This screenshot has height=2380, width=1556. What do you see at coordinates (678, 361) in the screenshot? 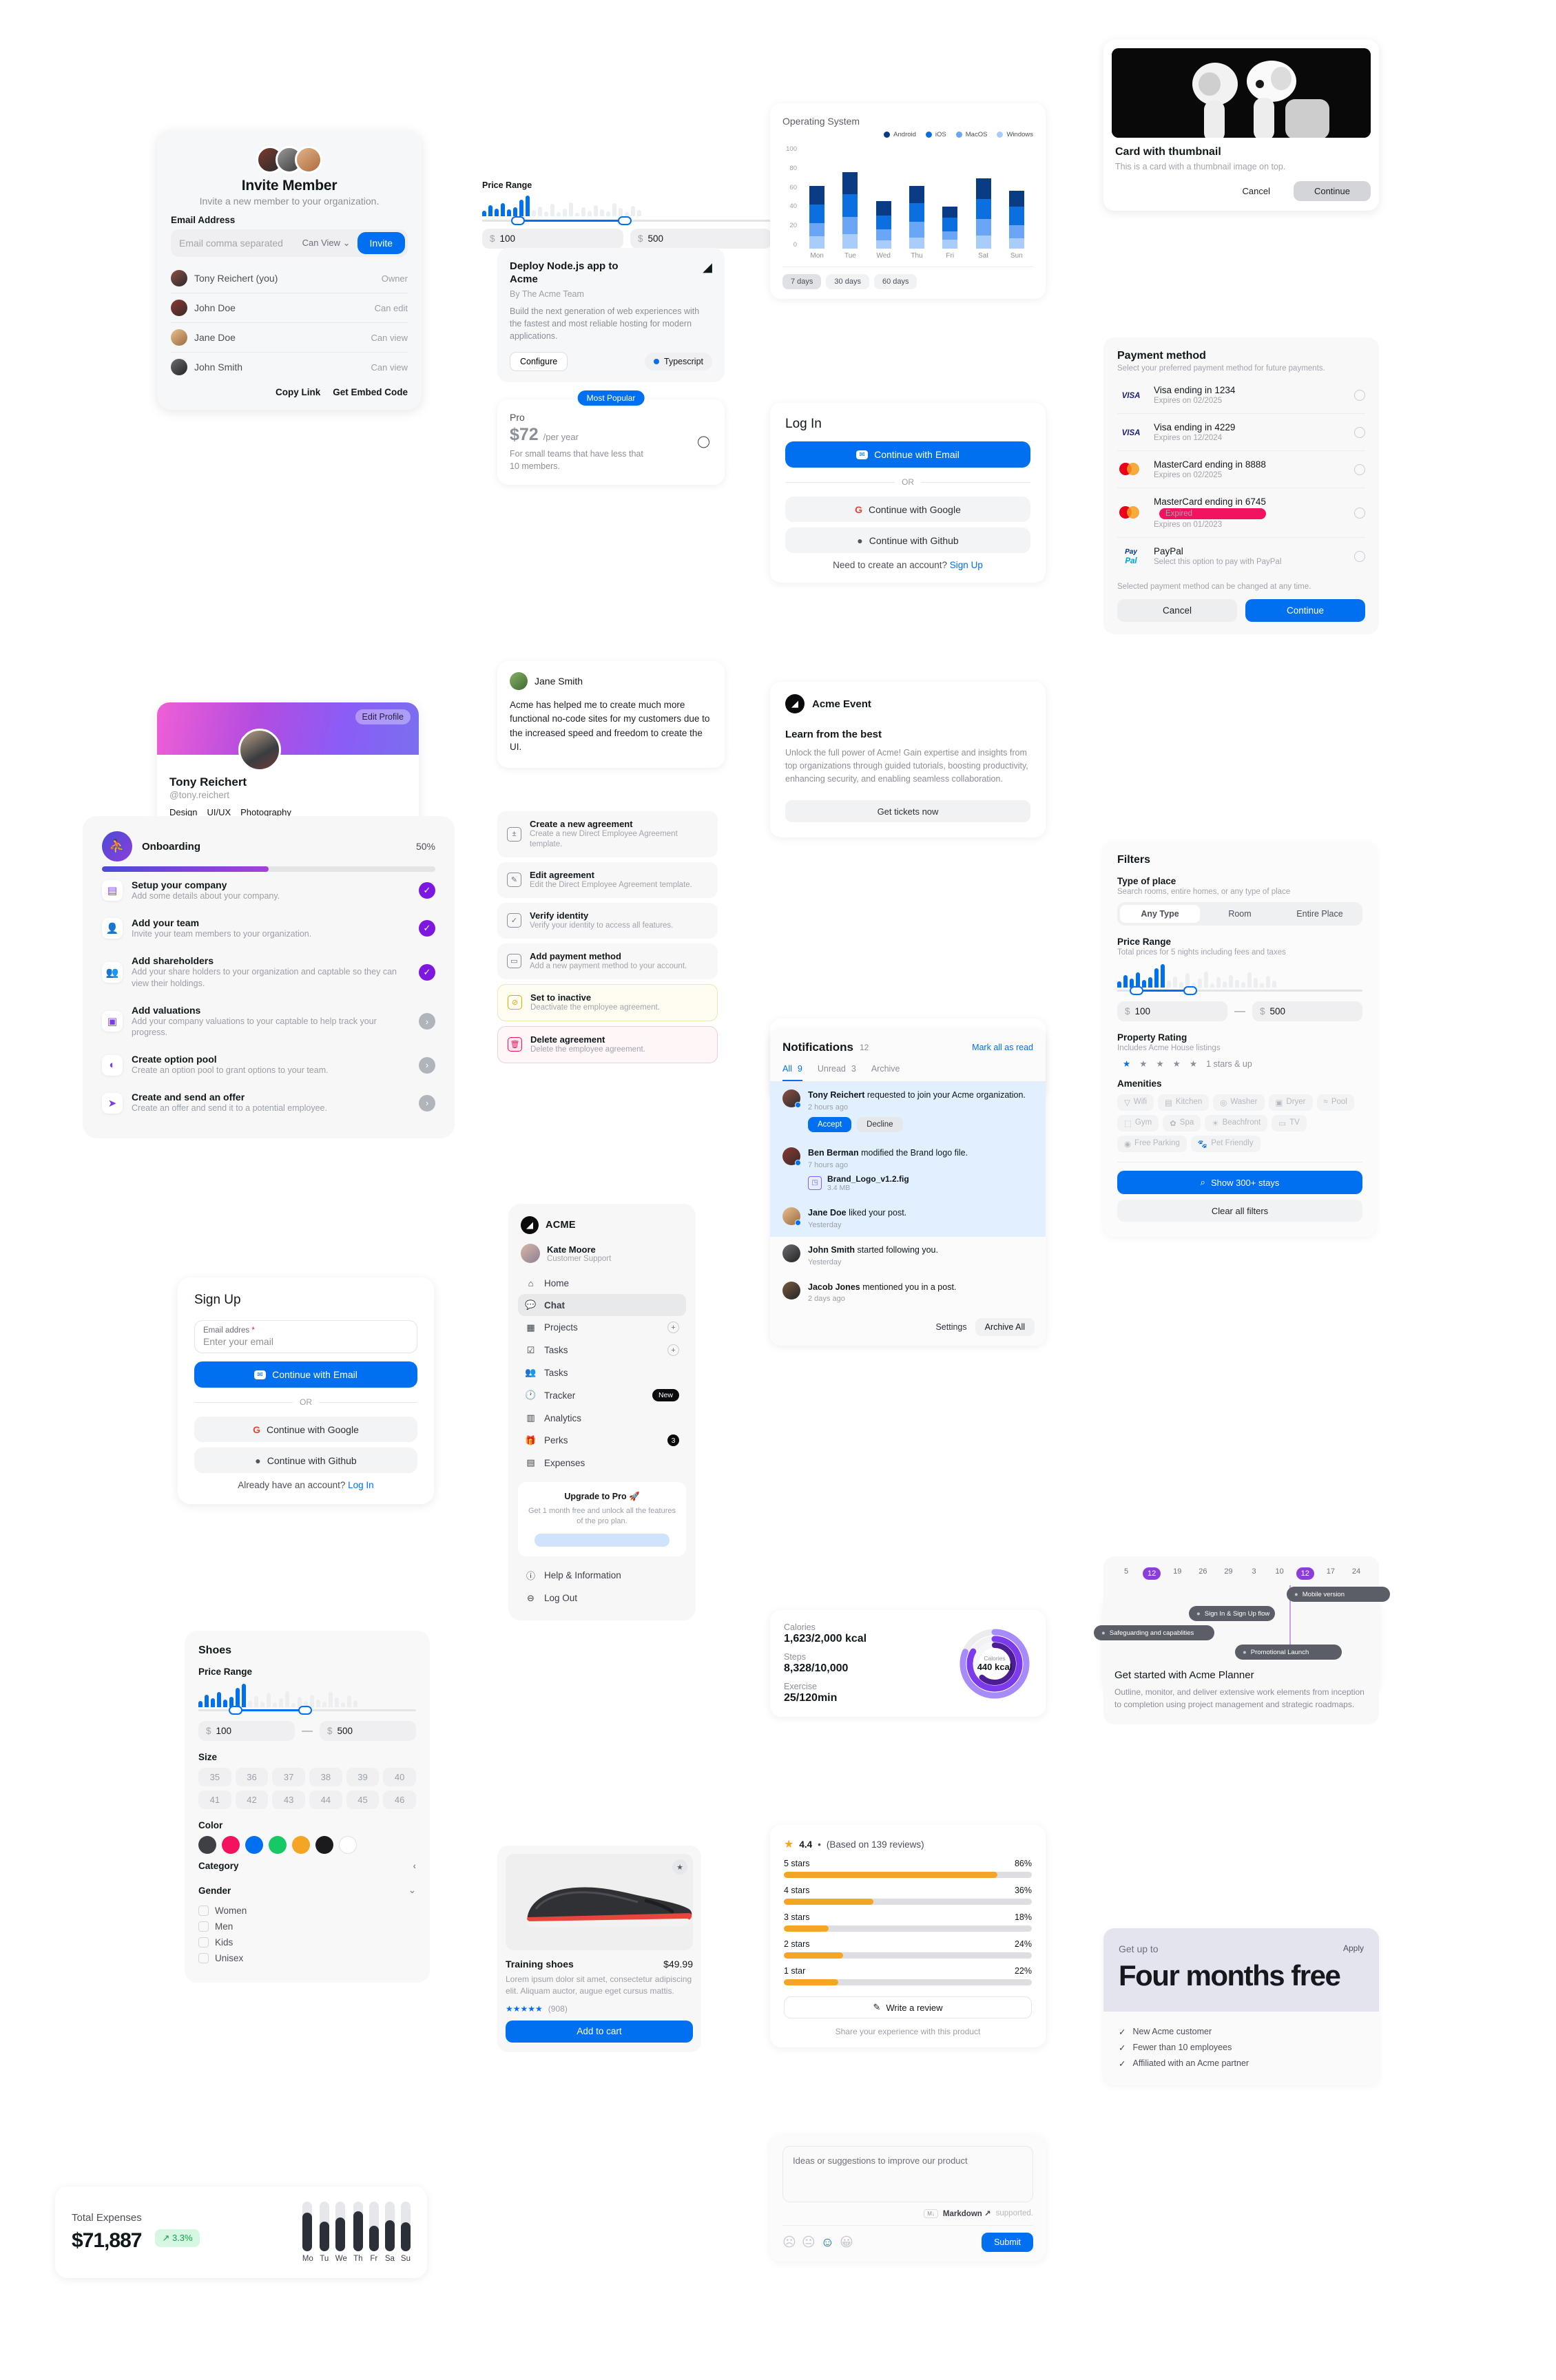
I see `typescript-chip: Typescript` at bounding box center [678, 361].